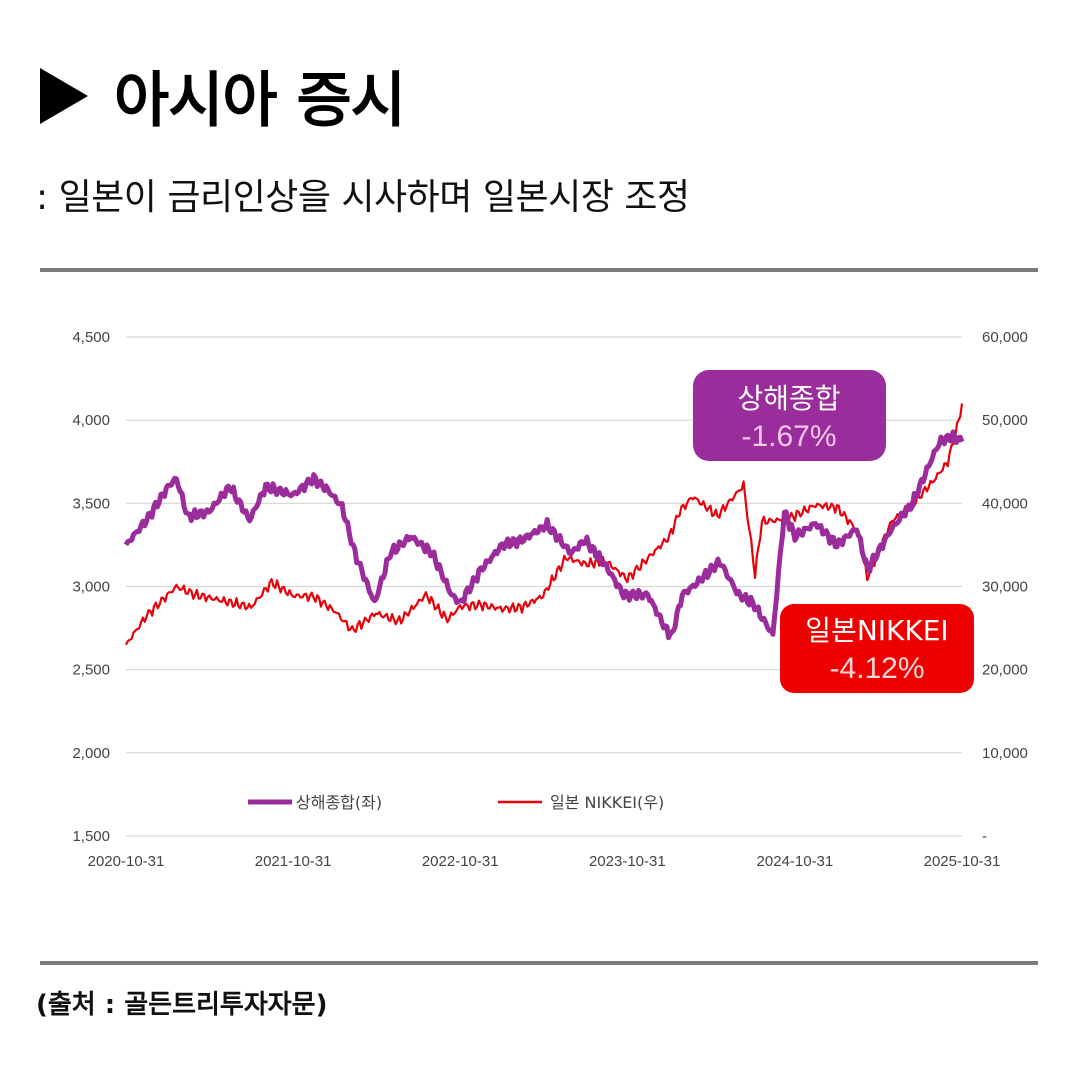  I want to click on y-left-tick-label: 4,000, so click(91, 420).